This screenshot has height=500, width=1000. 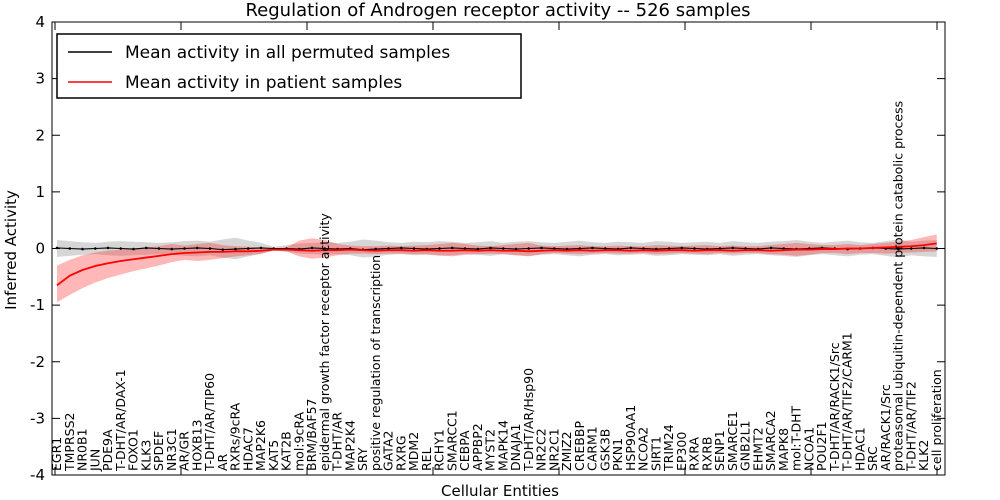 What do you see at coordinates (158, 451) in the screenshot?
I see `x-category-label: SPDEF` at bounding box center [158, 451].